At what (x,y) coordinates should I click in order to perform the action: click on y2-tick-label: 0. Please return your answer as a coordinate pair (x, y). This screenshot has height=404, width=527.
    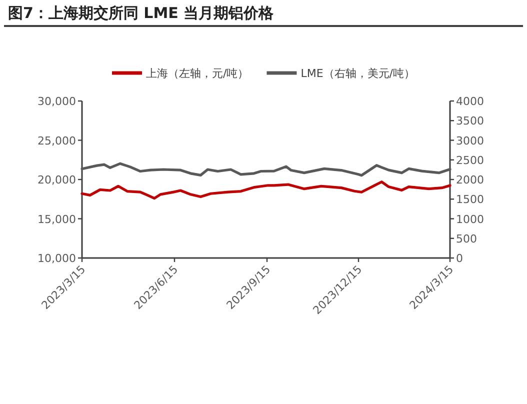
    Looking at the image, I should click on (459, 258).